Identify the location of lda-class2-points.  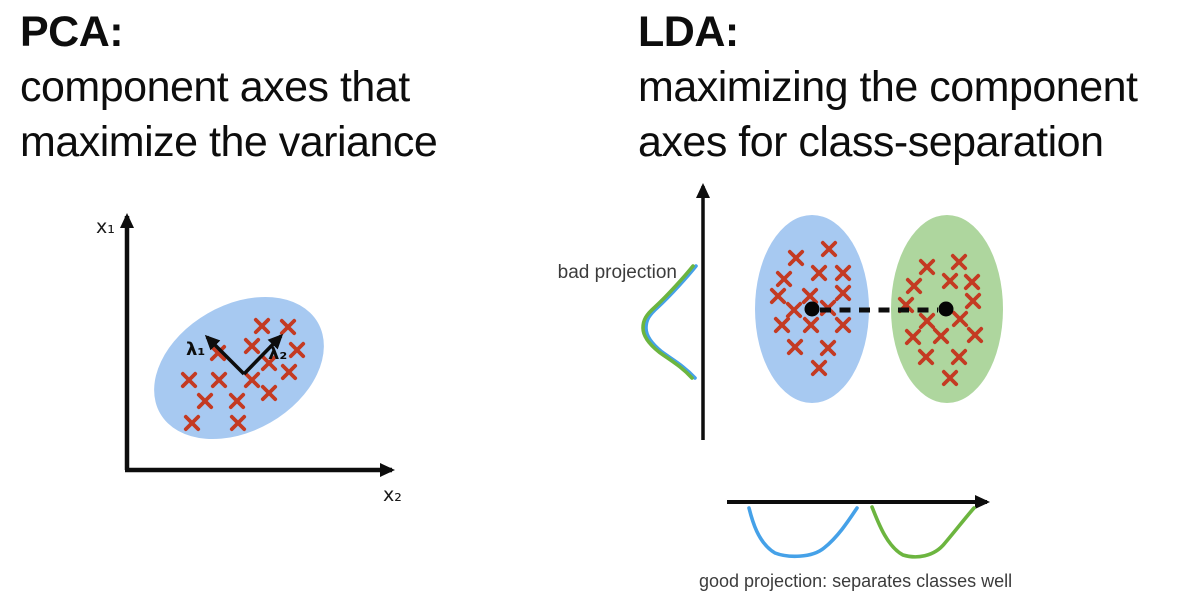
(940, 320).